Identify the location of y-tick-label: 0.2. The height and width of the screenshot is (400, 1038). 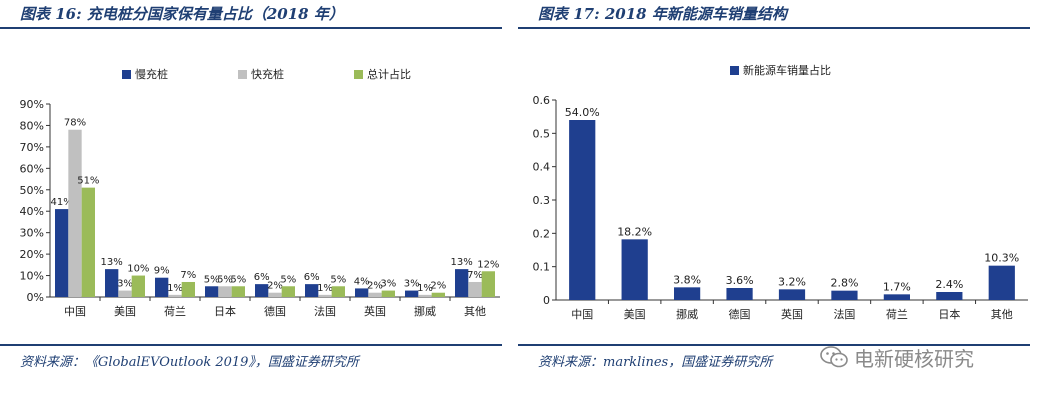
(542, 233).